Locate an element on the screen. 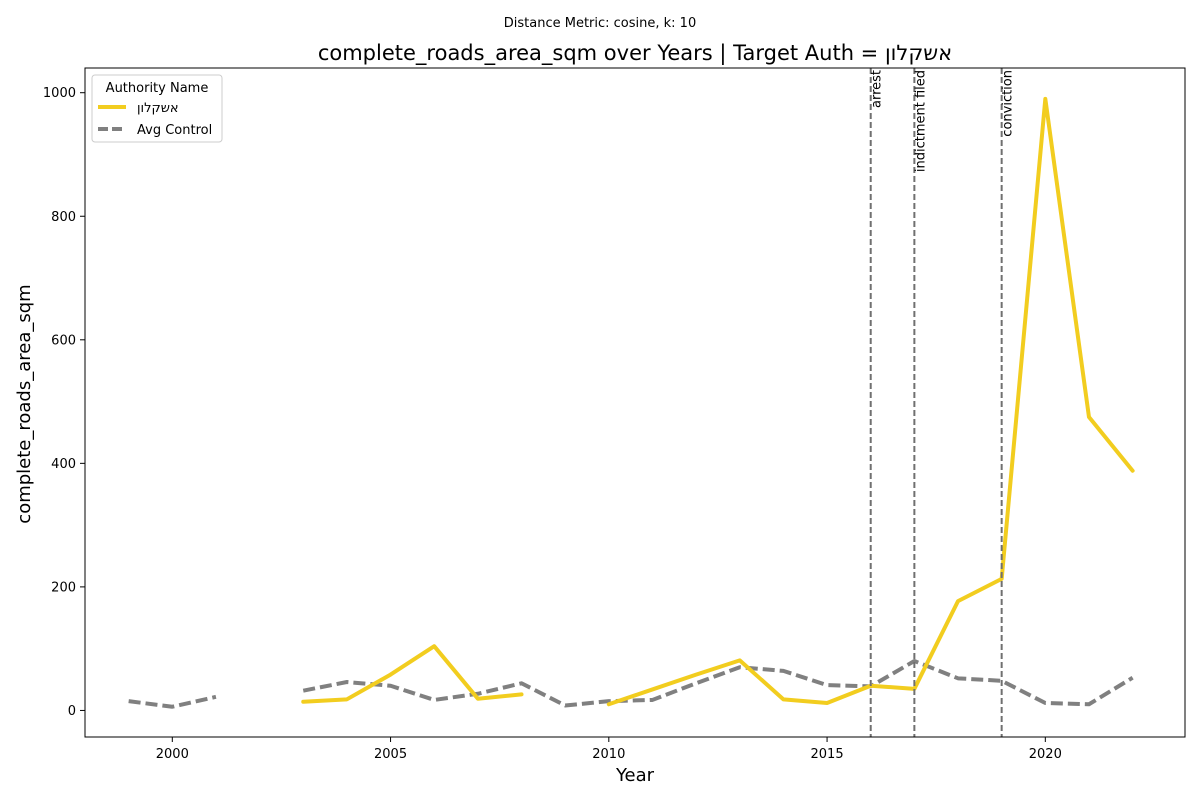  x-tick-label: 2010 is located at coordinates (608, 754).